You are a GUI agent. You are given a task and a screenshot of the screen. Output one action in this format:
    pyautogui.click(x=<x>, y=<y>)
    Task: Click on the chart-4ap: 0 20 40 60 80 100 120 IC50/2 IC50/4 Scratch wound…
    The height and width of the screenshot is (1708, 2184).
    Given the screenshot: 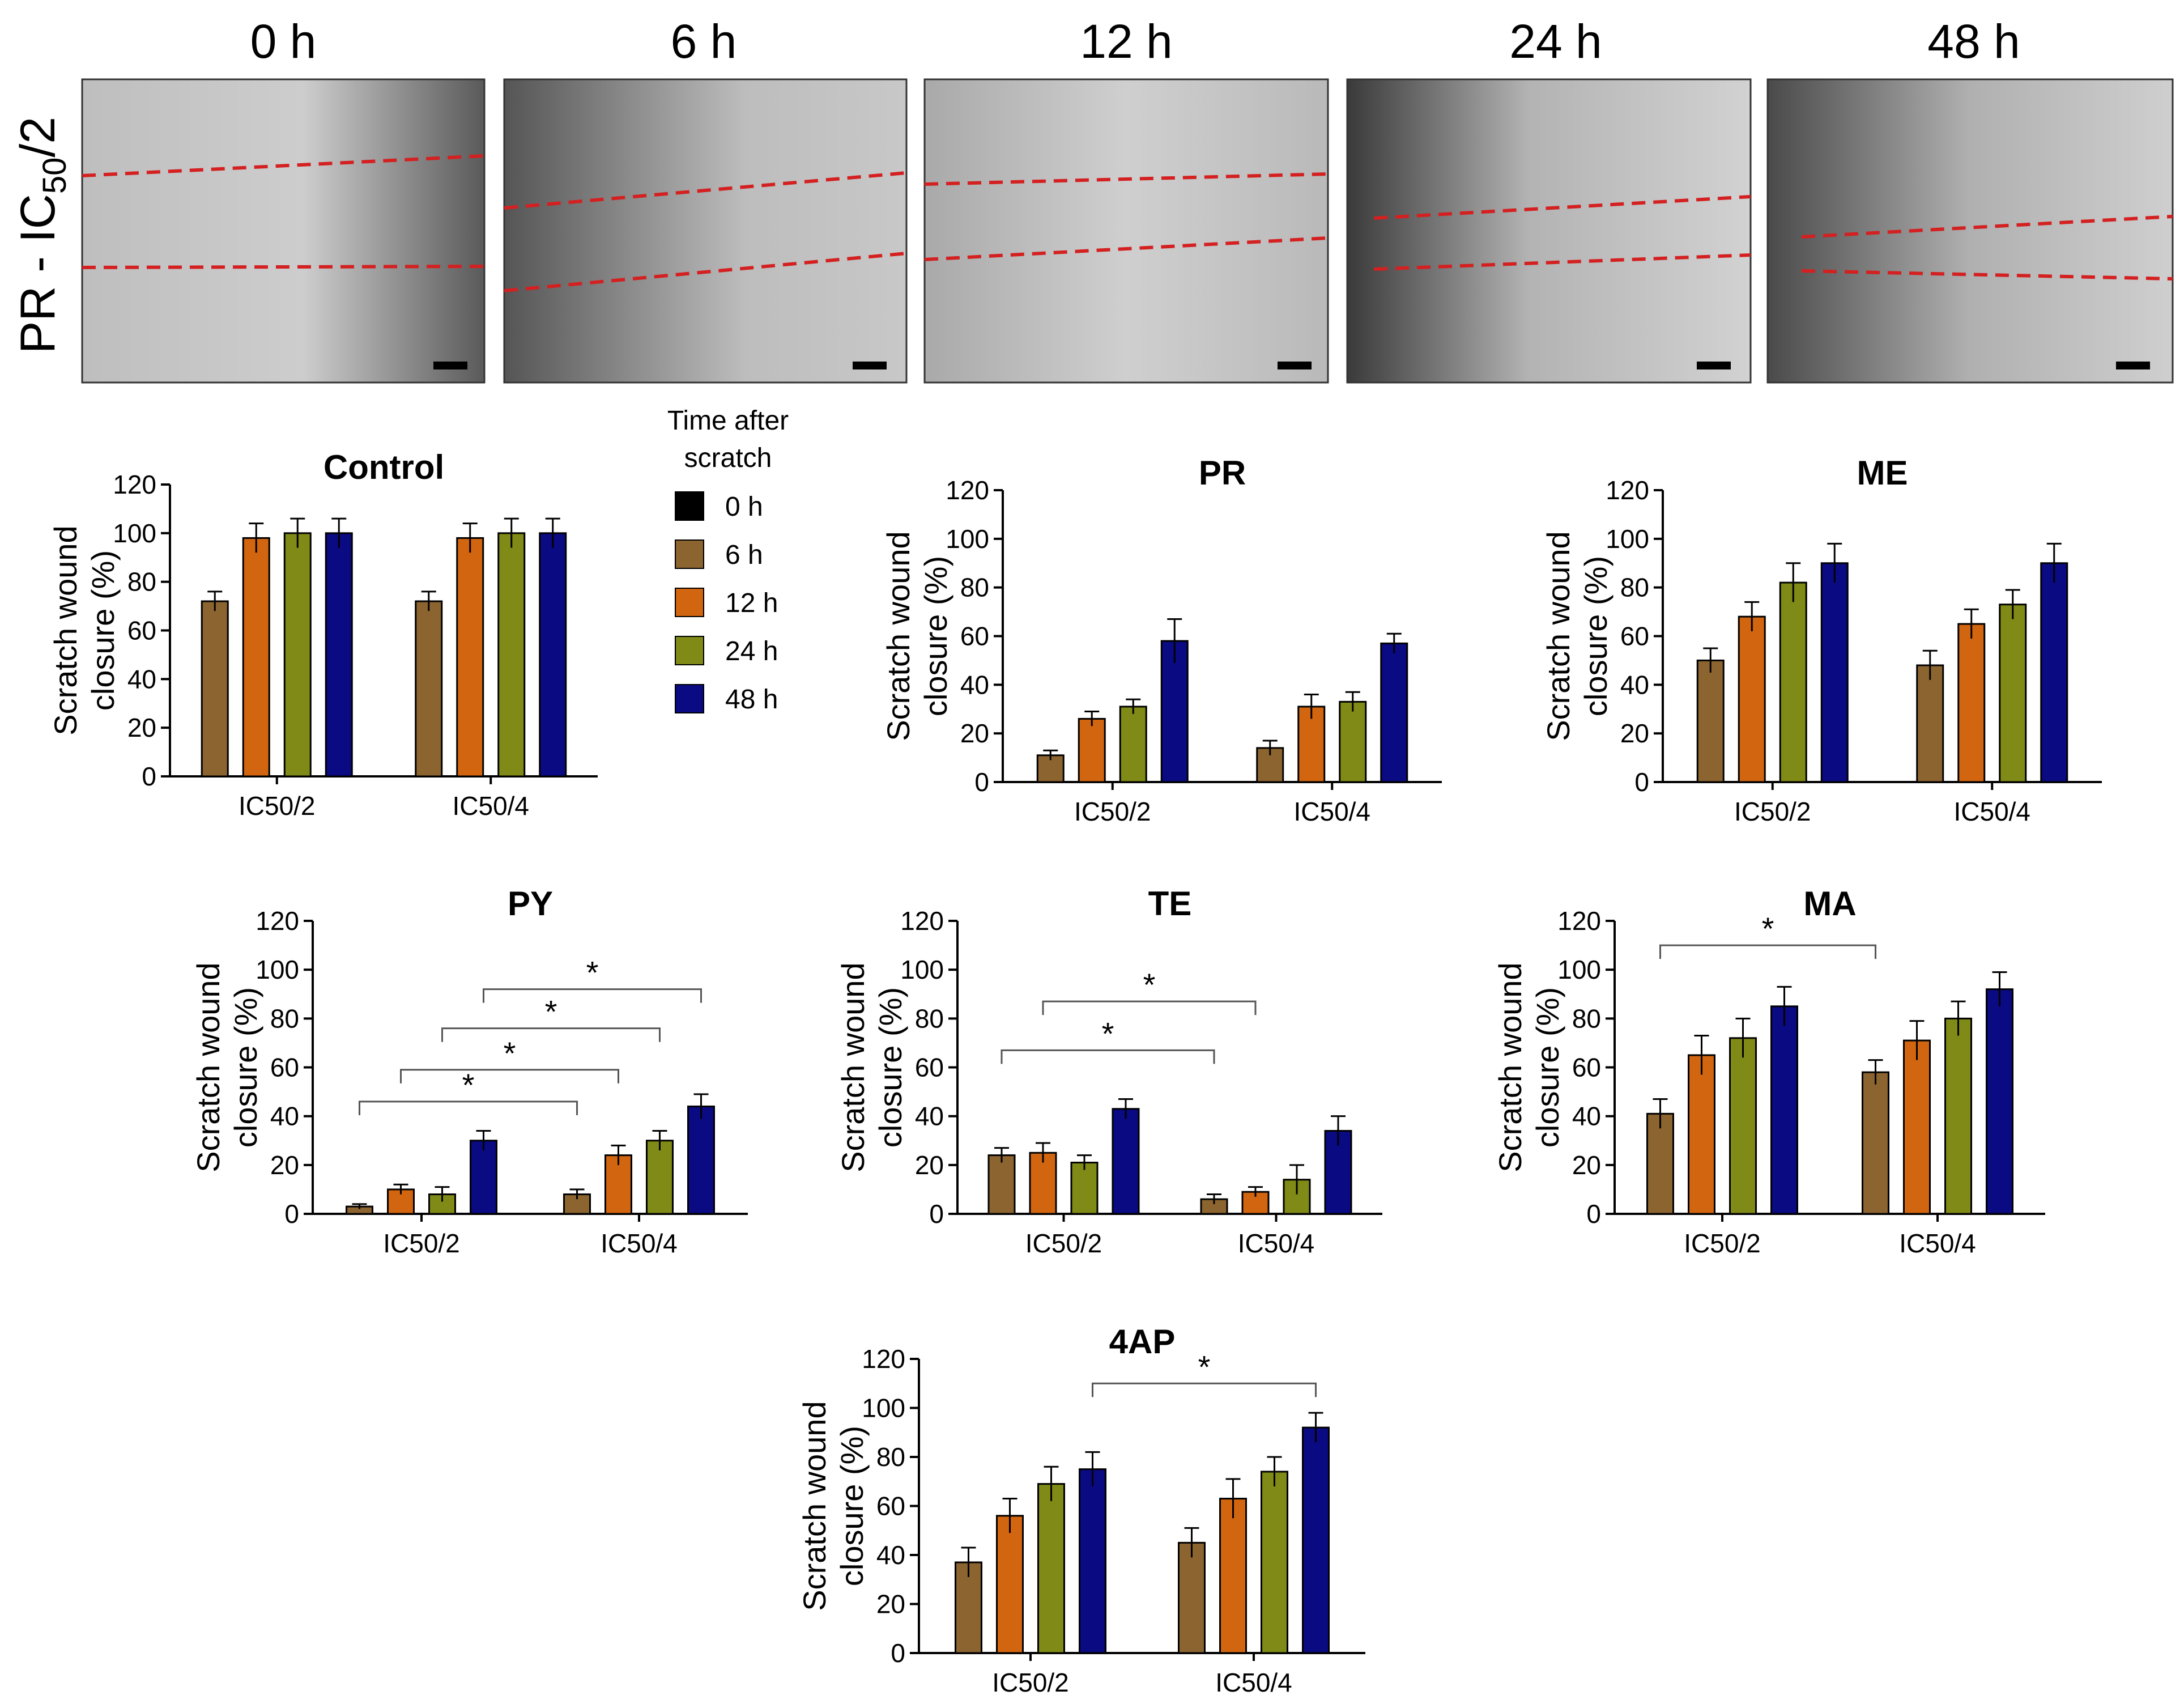 What is the action you would take?
    pyautogui.click(x=1081, y=1510)
    